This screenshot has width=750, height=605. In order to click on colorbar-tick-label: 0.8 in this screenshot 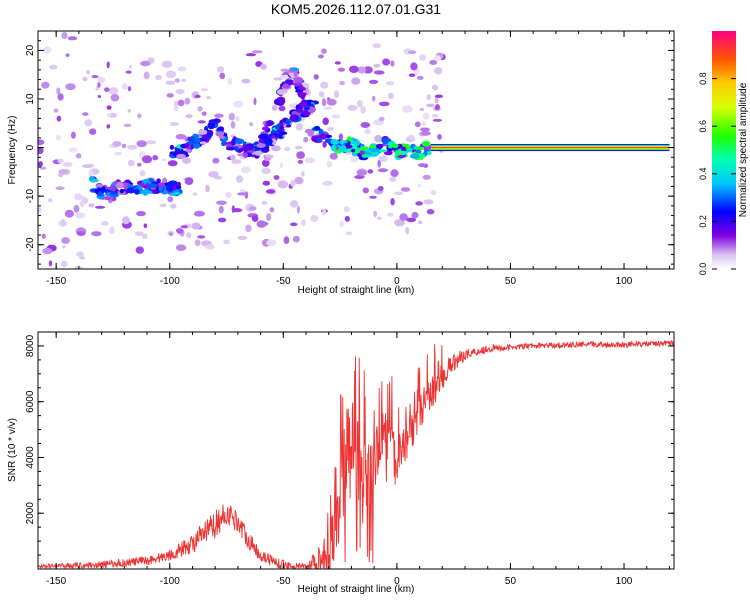, I will do `click(703, 78)`.